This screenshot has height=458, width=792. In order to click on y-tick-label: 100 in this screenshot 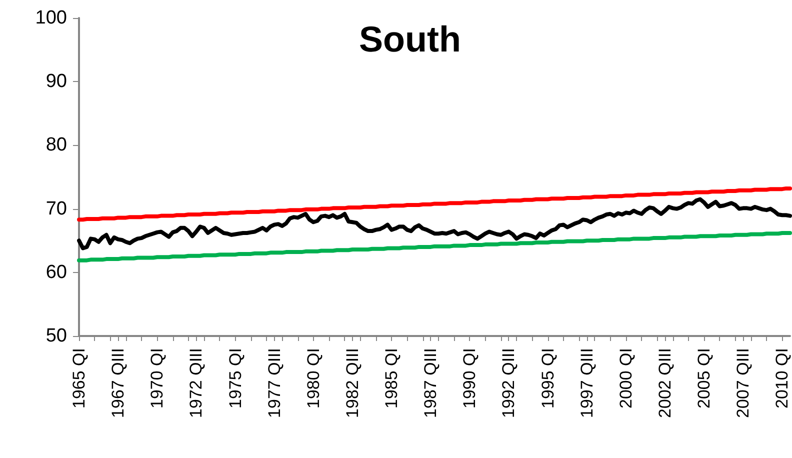, I will do `click(51, 18)`.